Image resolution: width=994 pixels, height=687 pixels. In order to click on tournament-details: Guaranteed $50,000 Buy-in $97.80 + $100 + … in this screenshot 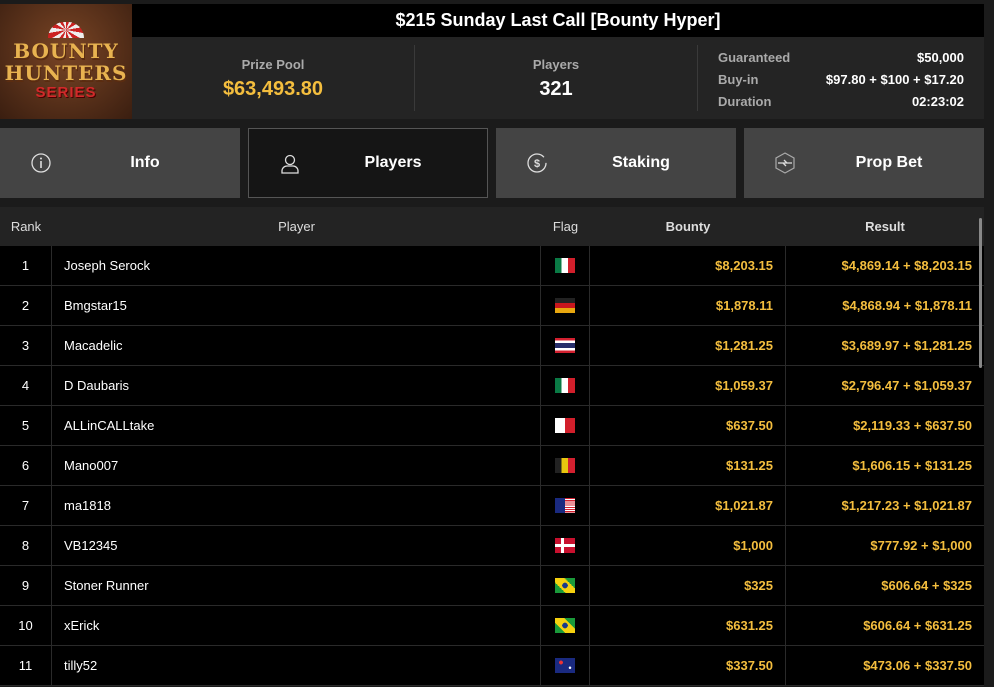, I will do `click(841, 78)`.